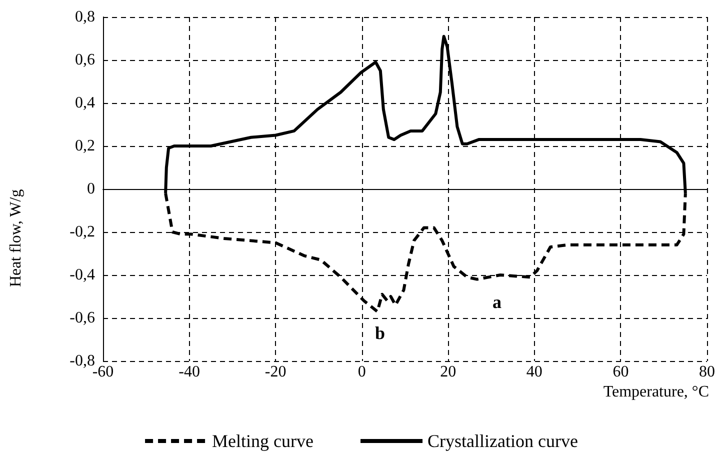 The height and width of the screenshot is (463, 721). Describe the element at coordinates (82, 318) in the screenshot. I see `y-tick-label: -0,6` at that location.